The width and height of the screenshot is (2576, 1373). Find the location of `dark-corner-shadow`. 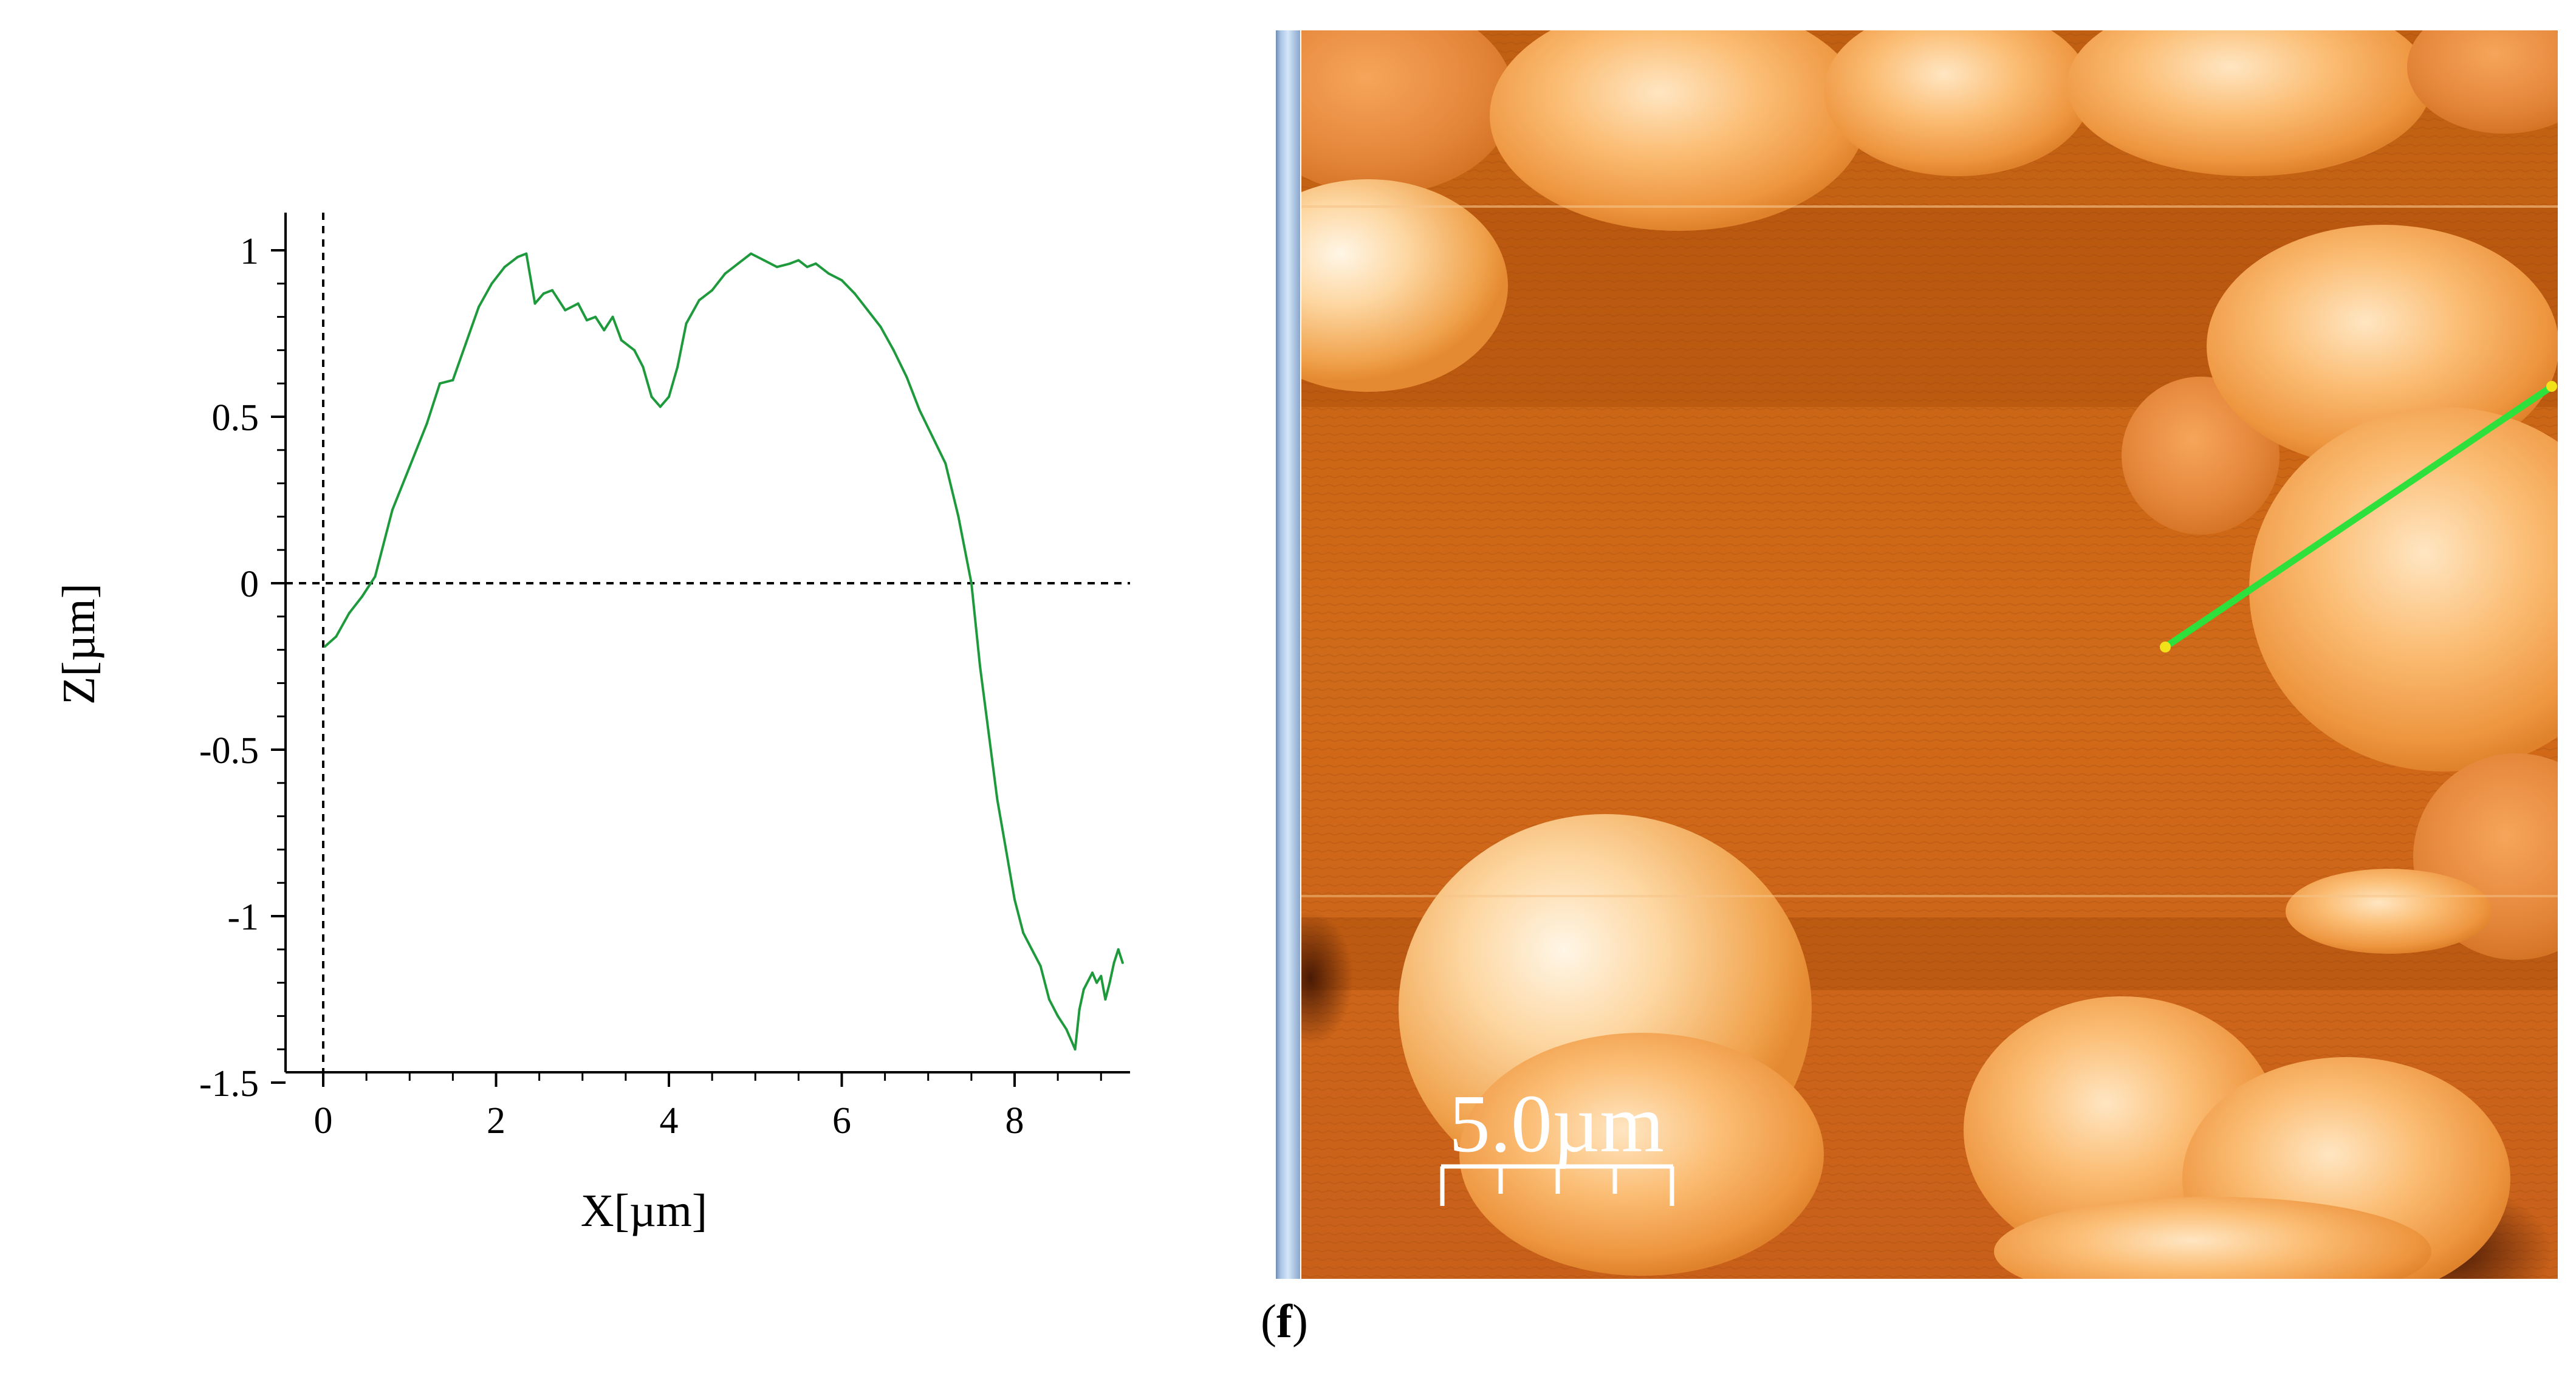

dark-corner-shadow is located at coordinates (1327, 978).